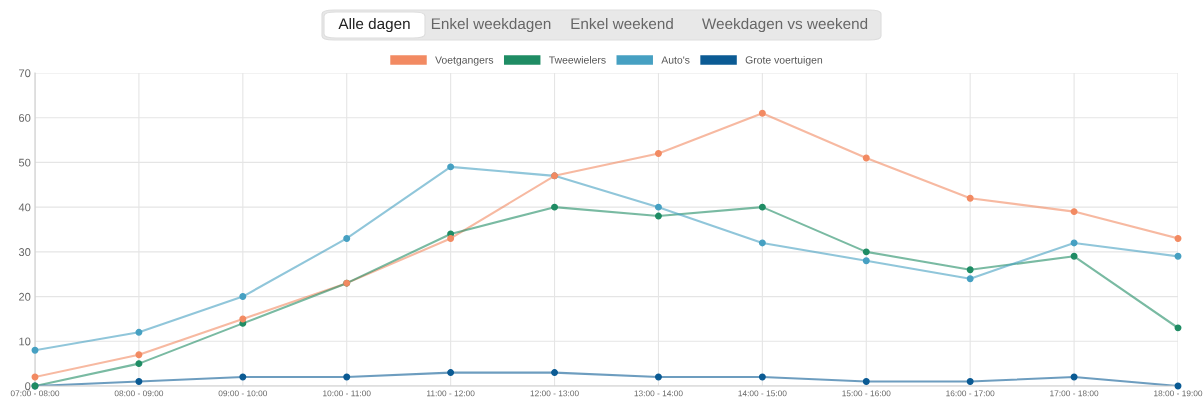 This screenshot has width=1203, height=400. Describe the element at coordinates (347, 393) in the screenshot. I see `x-tick-label: 10:00 - 11:00` at that location.